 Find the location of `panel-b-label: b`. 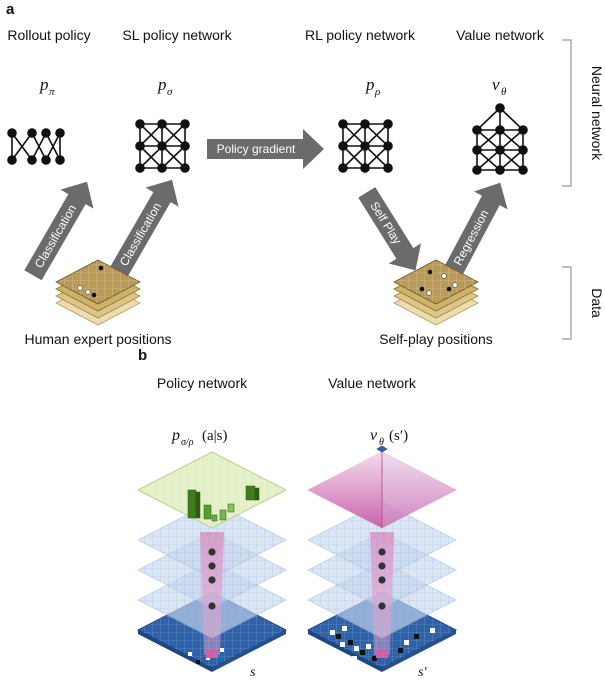

panel-b-label: b is located at coordinates (142, 355).